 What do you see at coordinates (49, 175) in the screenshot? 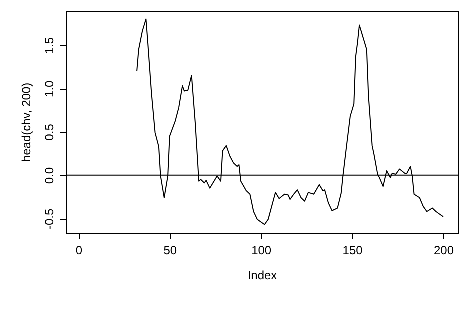
I see `y-tick-label: 0.0` at bounding box center [49, 175].